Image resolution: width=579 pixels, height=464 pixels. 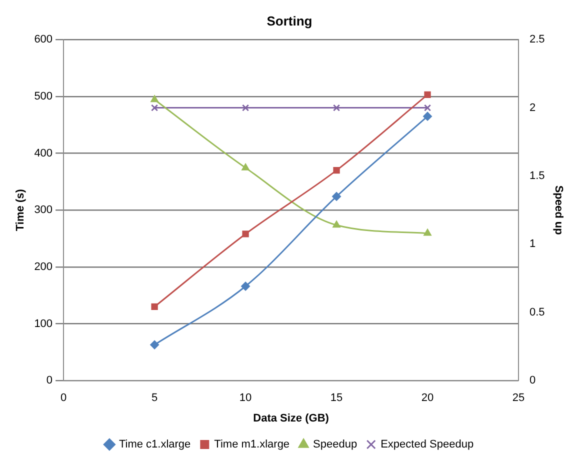 What do you see at coordinates (43, 266) in the screenshot?
I see `y-tick-label: 200` at bounding box center [43, 266].